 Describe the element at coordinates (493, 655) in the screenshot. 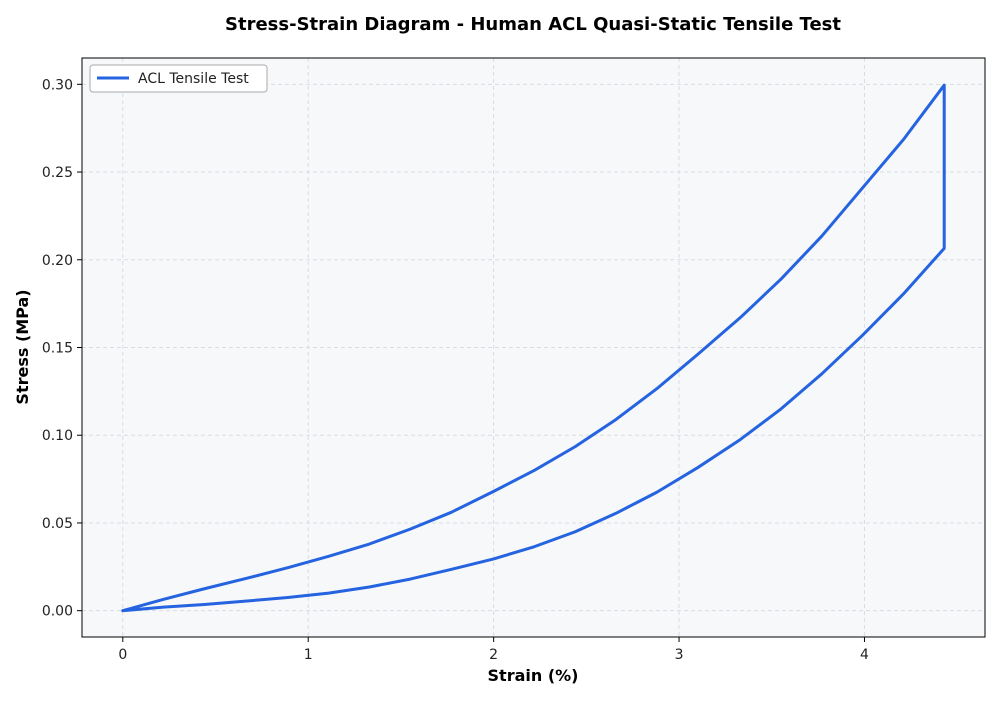

I see `x-tick-label: 2` at that location.